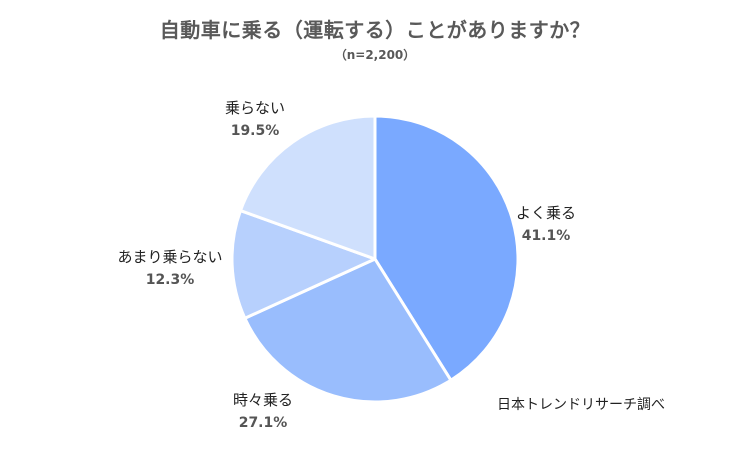 The height and width of the screenshot is (450, 750). I want to click on slice-label-1: よく乗る, so click(546, 213).